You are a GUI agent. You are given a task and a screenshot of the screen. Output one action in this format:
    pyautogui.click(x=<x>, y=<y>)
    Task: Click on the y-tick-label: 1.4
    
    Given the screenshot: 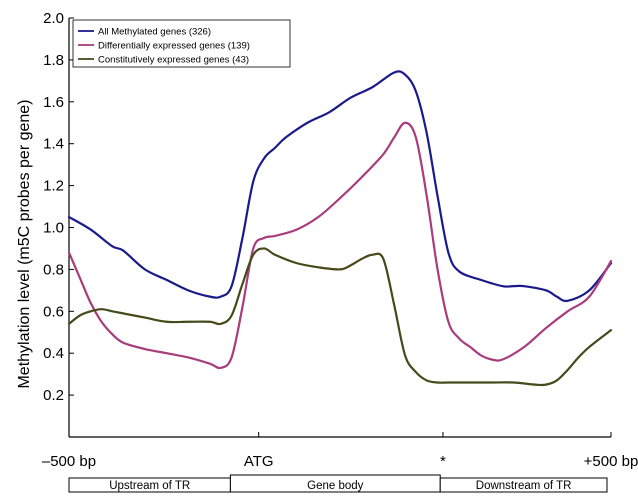 What is the action you would take?
    pyautogui.click(x=53, y=144)
    